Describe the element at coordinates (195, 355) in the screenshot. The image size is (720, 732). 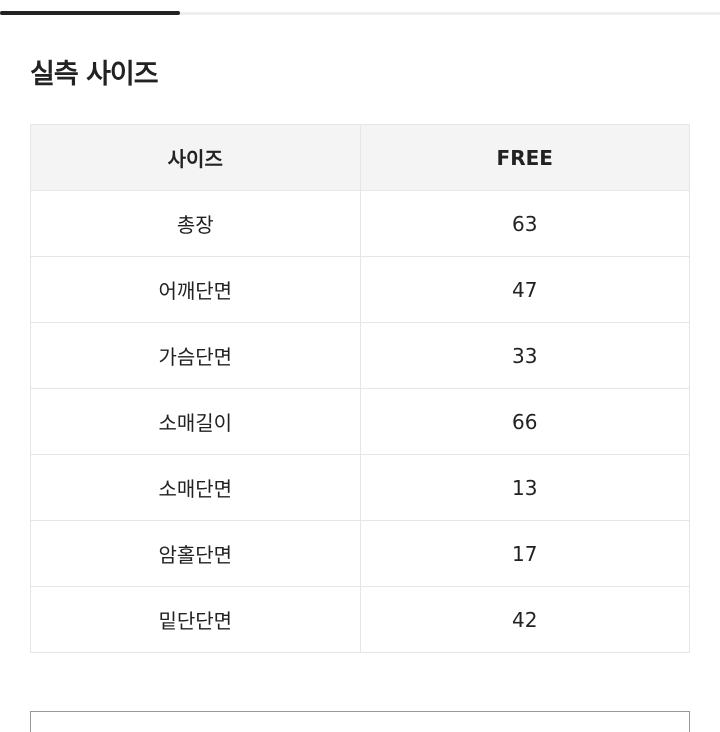
I see `row-label: 가슴단면` at that location.